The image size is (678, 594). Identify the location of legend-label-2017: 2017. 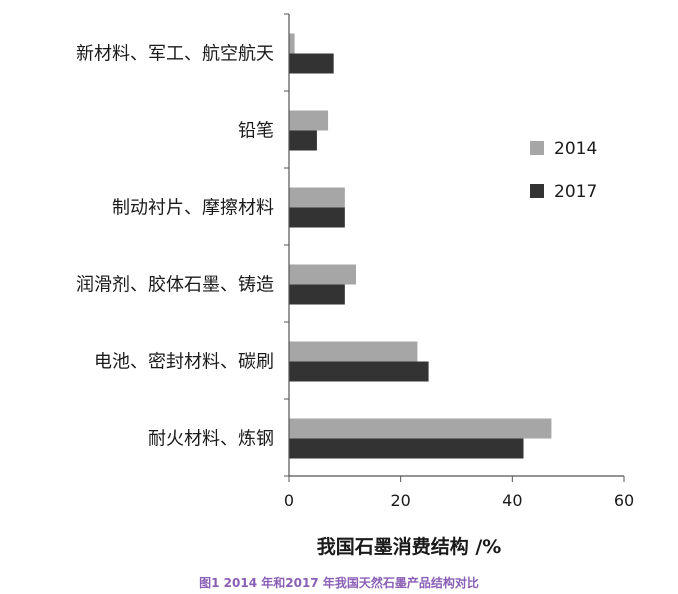
(575, 192).